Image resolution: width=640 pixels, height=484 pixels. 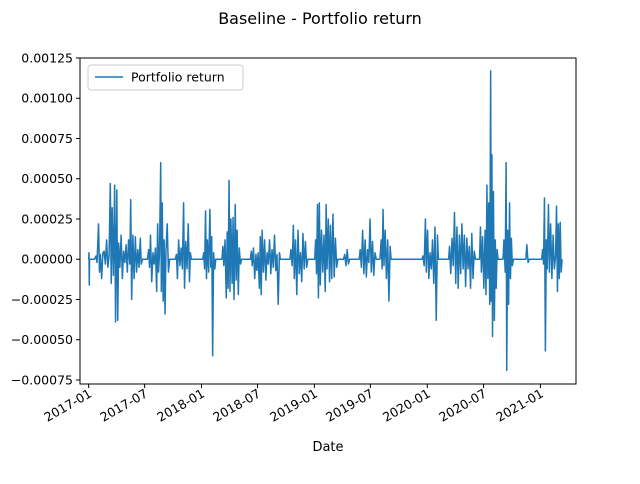 I want to click on x-axis-label: Date, so click(x=327, y=447).